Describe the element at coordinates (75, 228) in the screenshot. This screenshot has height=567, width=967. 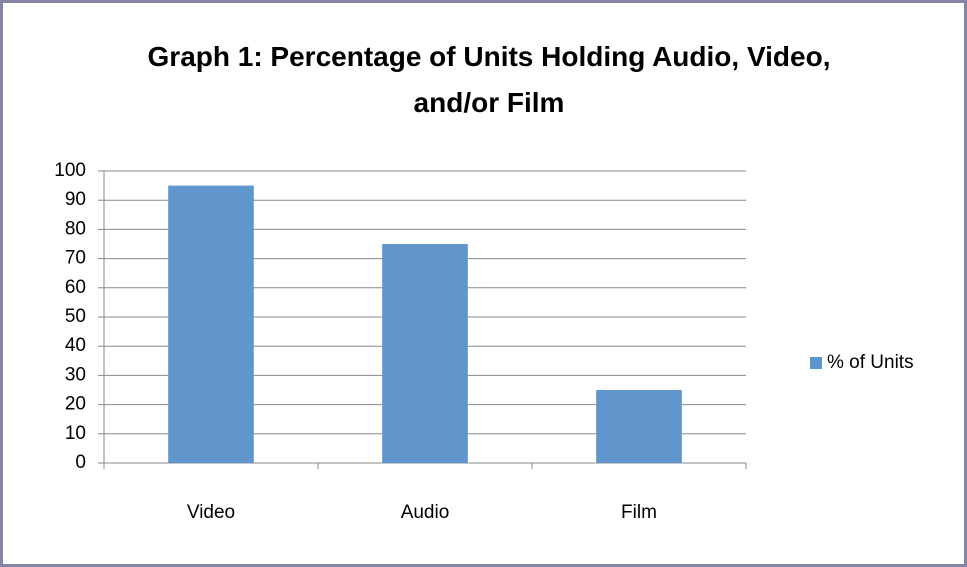
I see `y-tick-label: 80` at that location.